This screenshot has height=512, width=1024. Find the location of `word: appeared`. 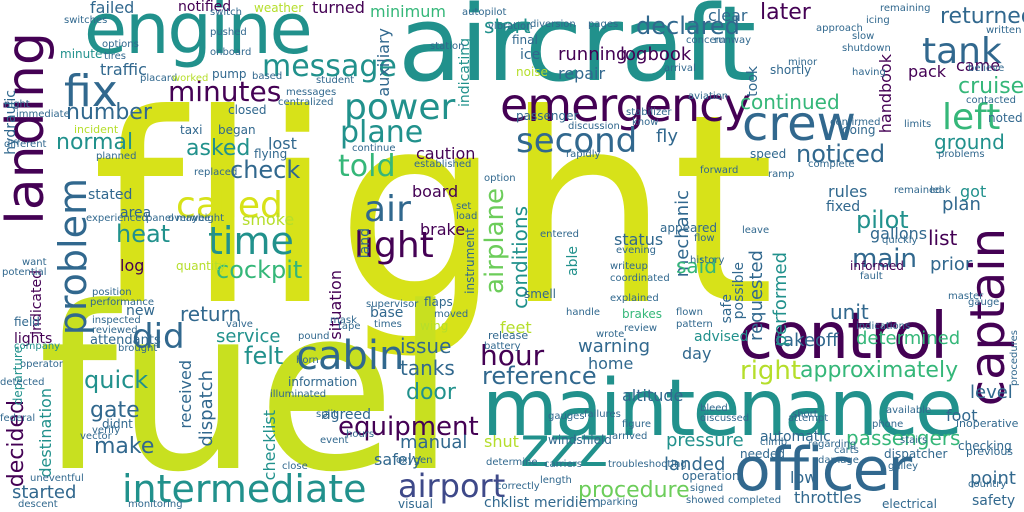

word: appeared is located at coordinates (688, 228).